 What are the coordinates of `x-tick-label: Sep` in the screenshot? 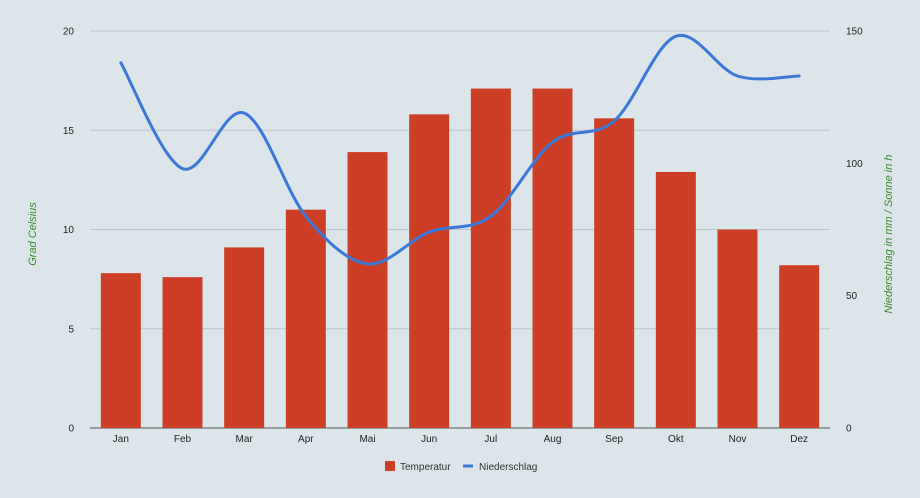 It's located at (614, 439).